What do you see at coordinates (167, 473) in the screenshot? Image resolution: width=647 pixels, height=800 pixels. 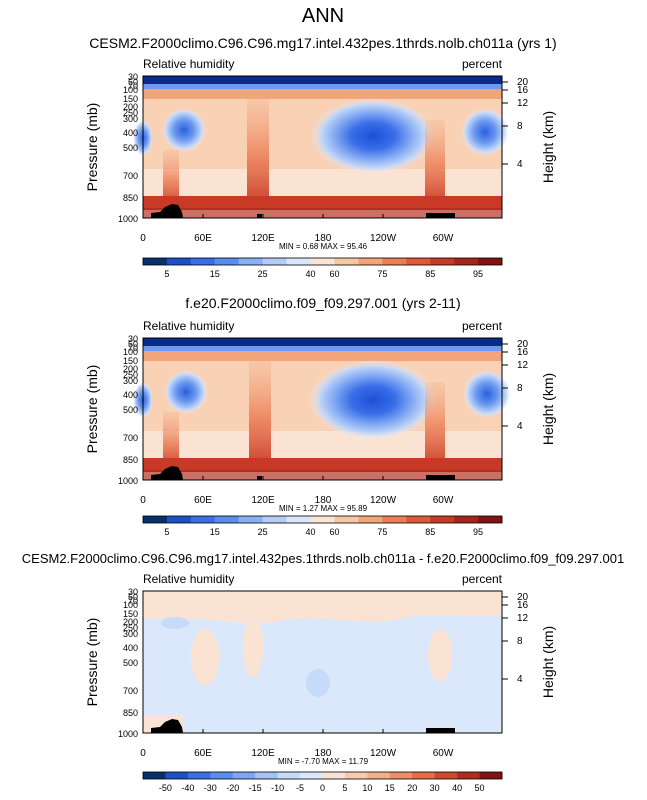 I see `panel-2-topography-africa` at bounding box center [167, 473].